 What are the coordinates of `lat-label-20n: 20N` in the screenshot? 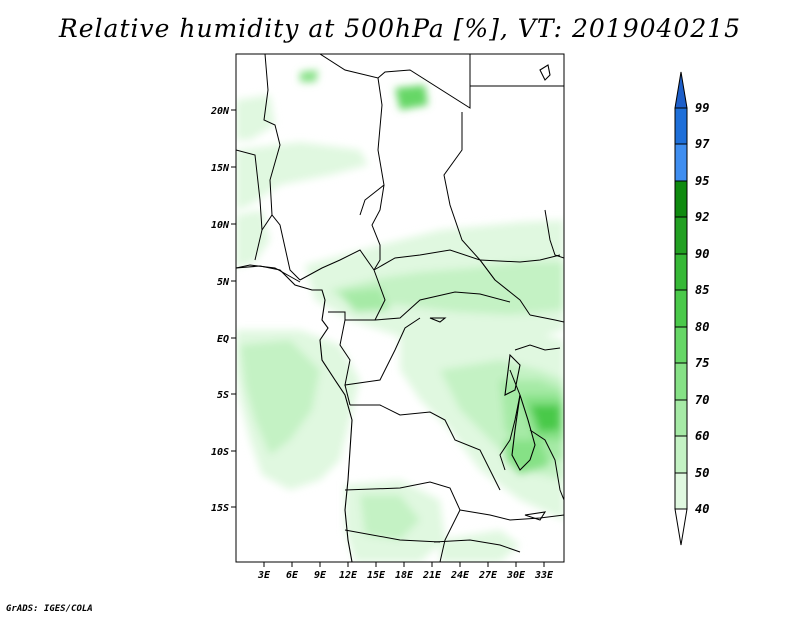 It's located at (220, 111).